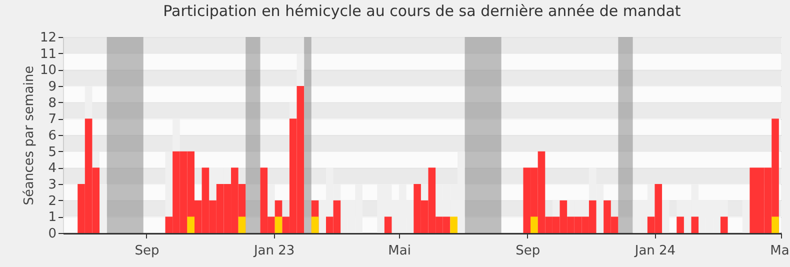  What do you see at coordinates (52, 218) in the screenshot?
I see `y-tick-label: 1` at bounding box center [52, 218].